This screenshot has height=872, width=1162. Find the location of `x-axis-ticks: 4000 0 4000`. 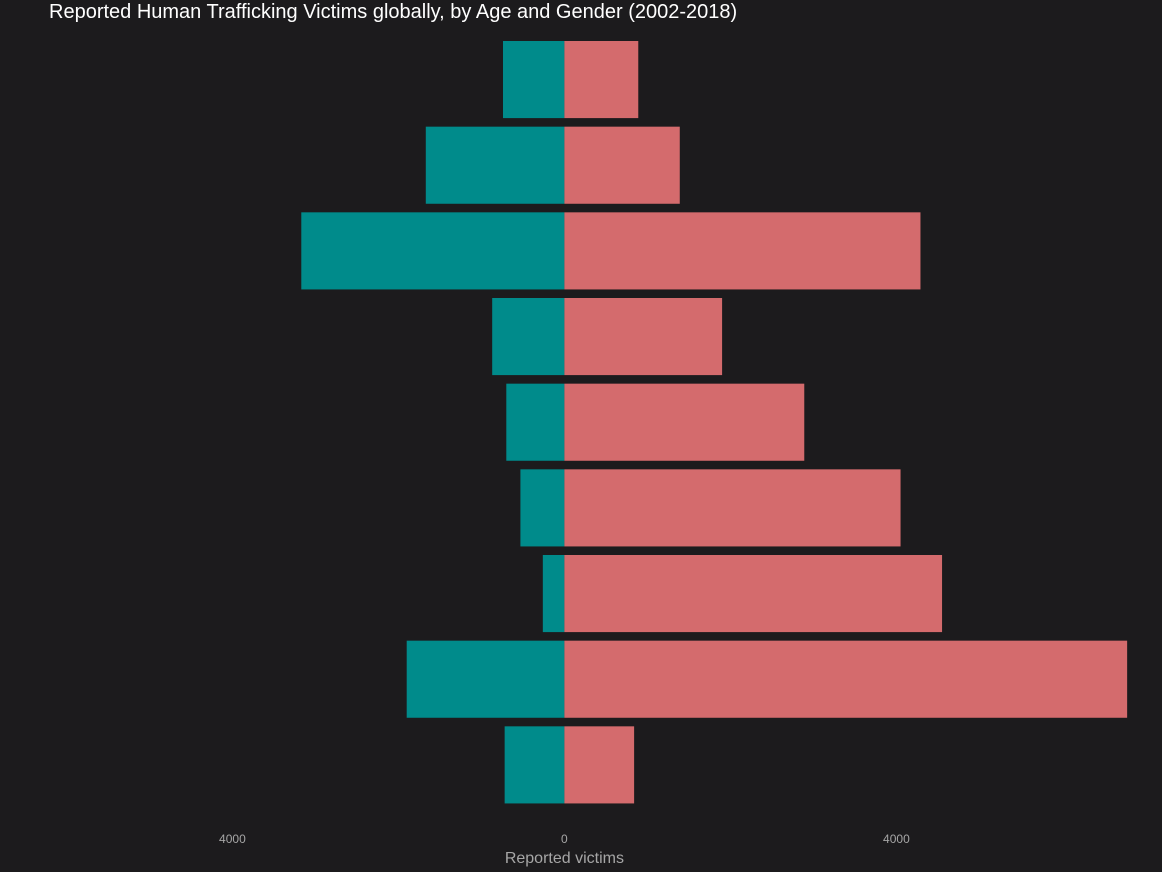

x-axis-ticks: 4000 0 4000 is located at coordinates (564, 839).